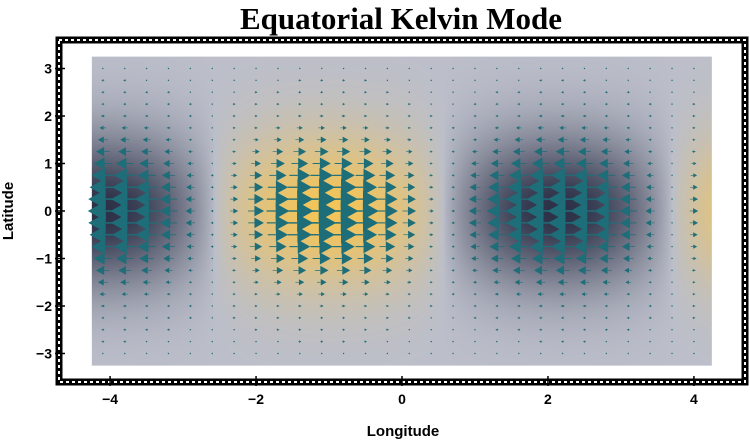  What do you see at coordinates (401, 18) in the screenshot?
I see `chart-title: Equatorial Kelvin Mode` at bounding box center [401, 18].